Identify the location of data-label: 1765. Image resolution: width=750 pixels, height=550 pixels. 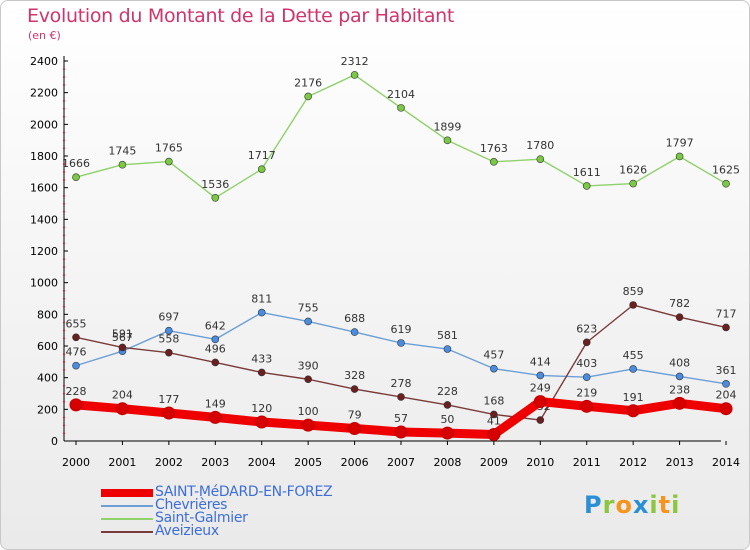
(169, 148).